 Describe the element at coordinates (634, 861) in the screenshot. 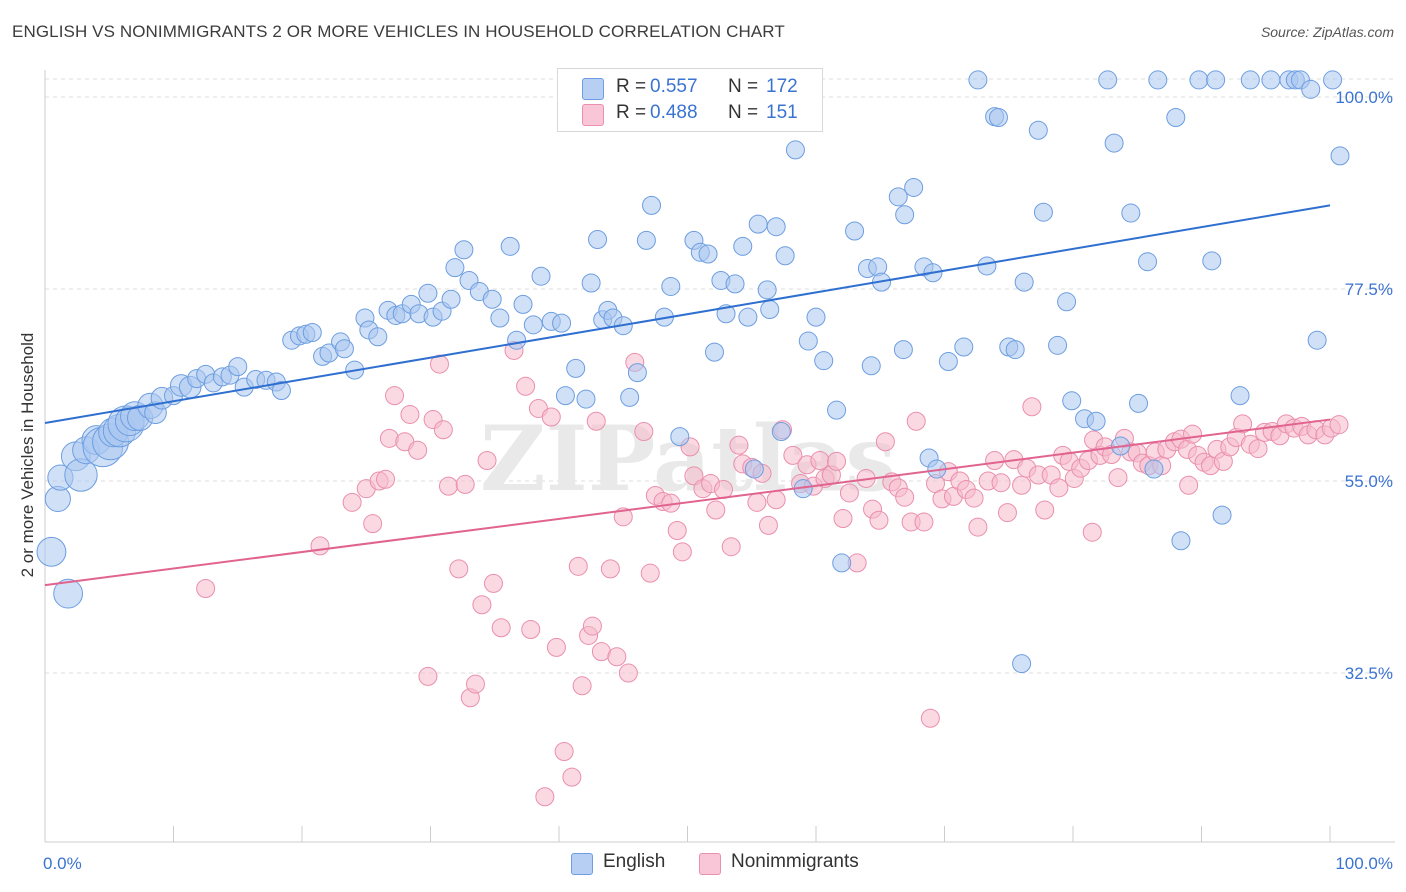

I see `english-legend-label: English` at that location.